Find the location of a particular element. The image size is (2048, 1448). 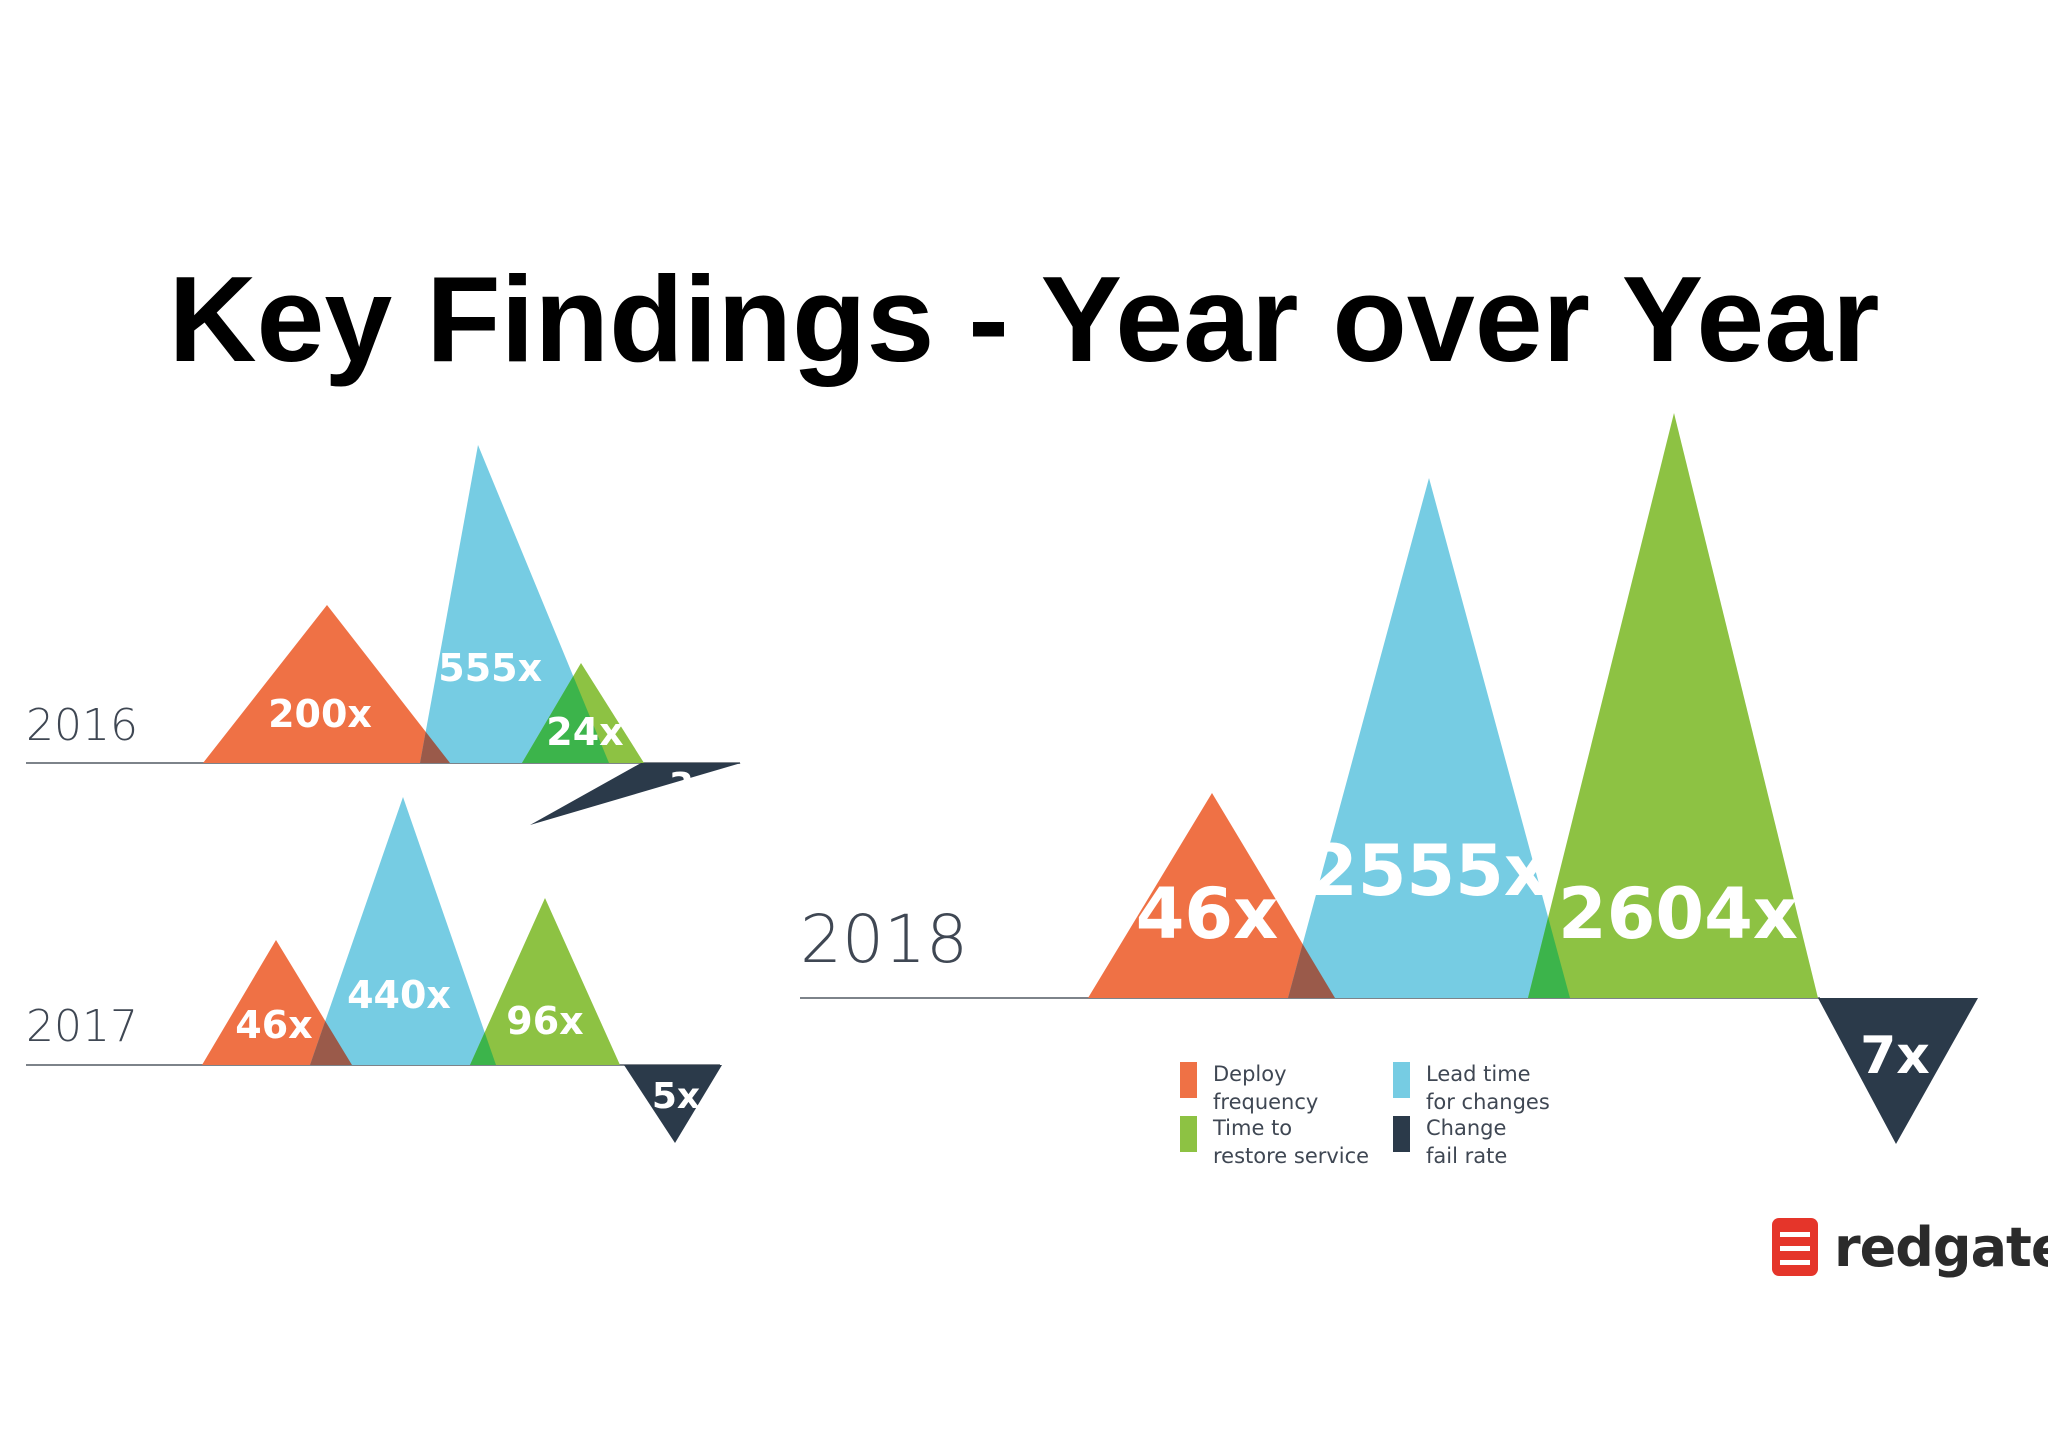

change-fail-rate-triangle-2017 is located at coordinates (673, 1104).